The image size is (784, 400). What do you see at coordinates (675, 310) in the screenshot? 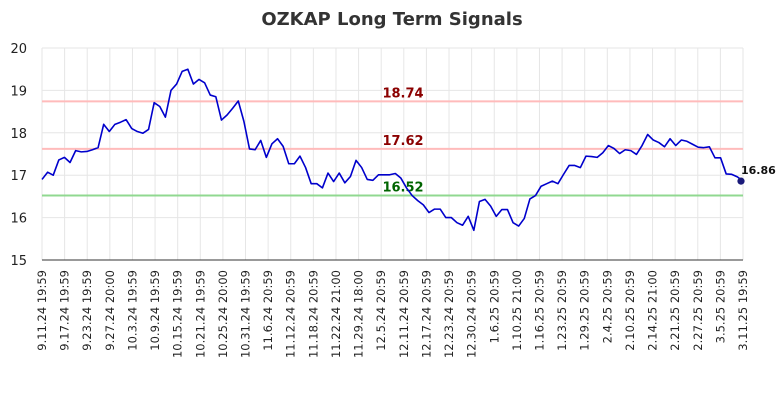
I see `x-tick-label: 2.21.25 20:59` at bounding box center [675, 310].